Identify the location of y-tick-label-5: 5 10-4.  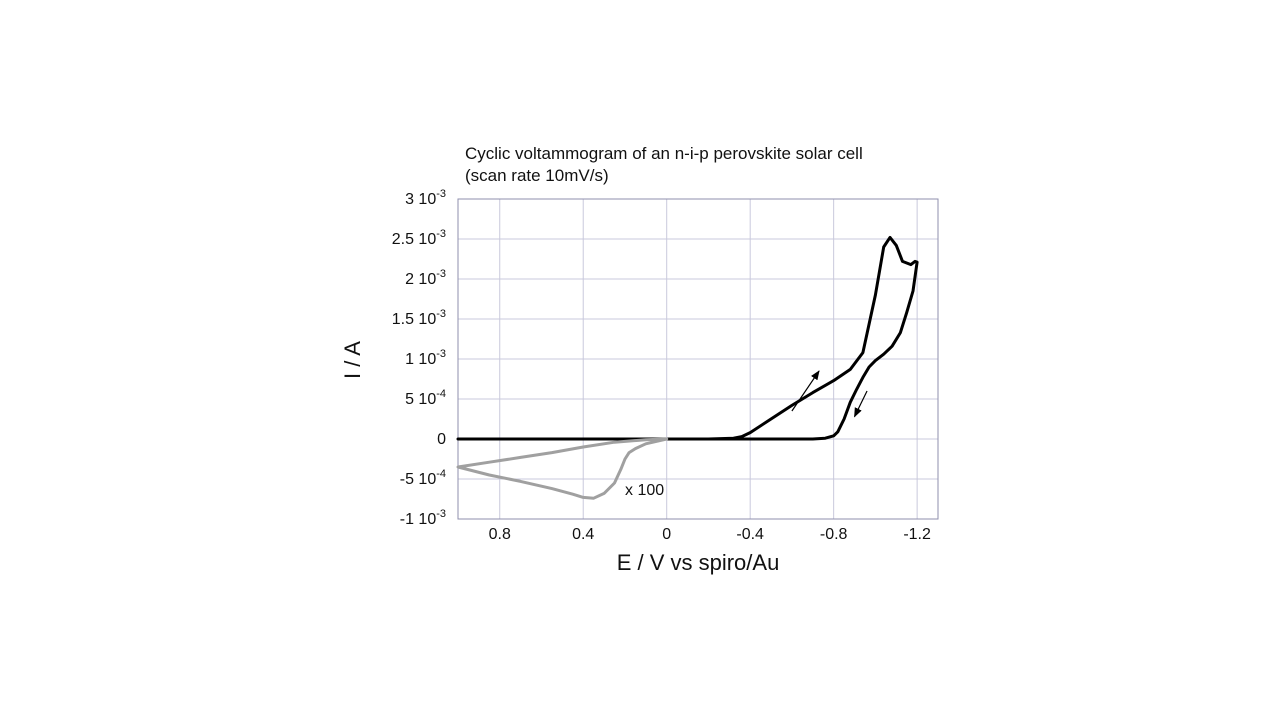
(425, 398).